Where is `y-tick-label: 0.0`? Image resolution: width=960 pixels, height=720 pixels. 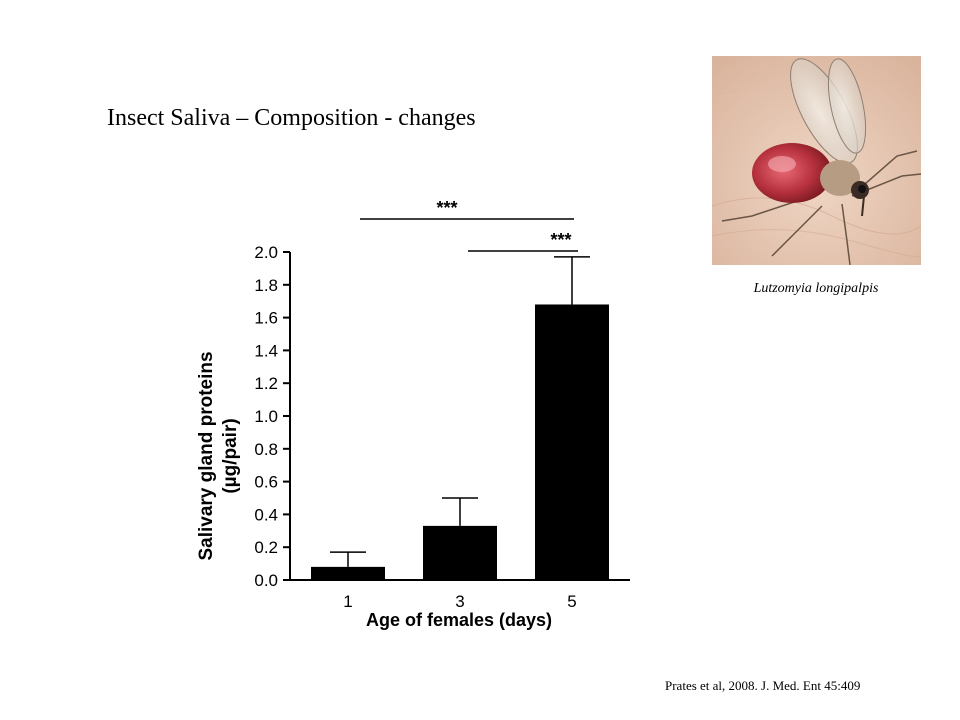 y-tick-label: 0.0 is located at coordinates (266, 580).